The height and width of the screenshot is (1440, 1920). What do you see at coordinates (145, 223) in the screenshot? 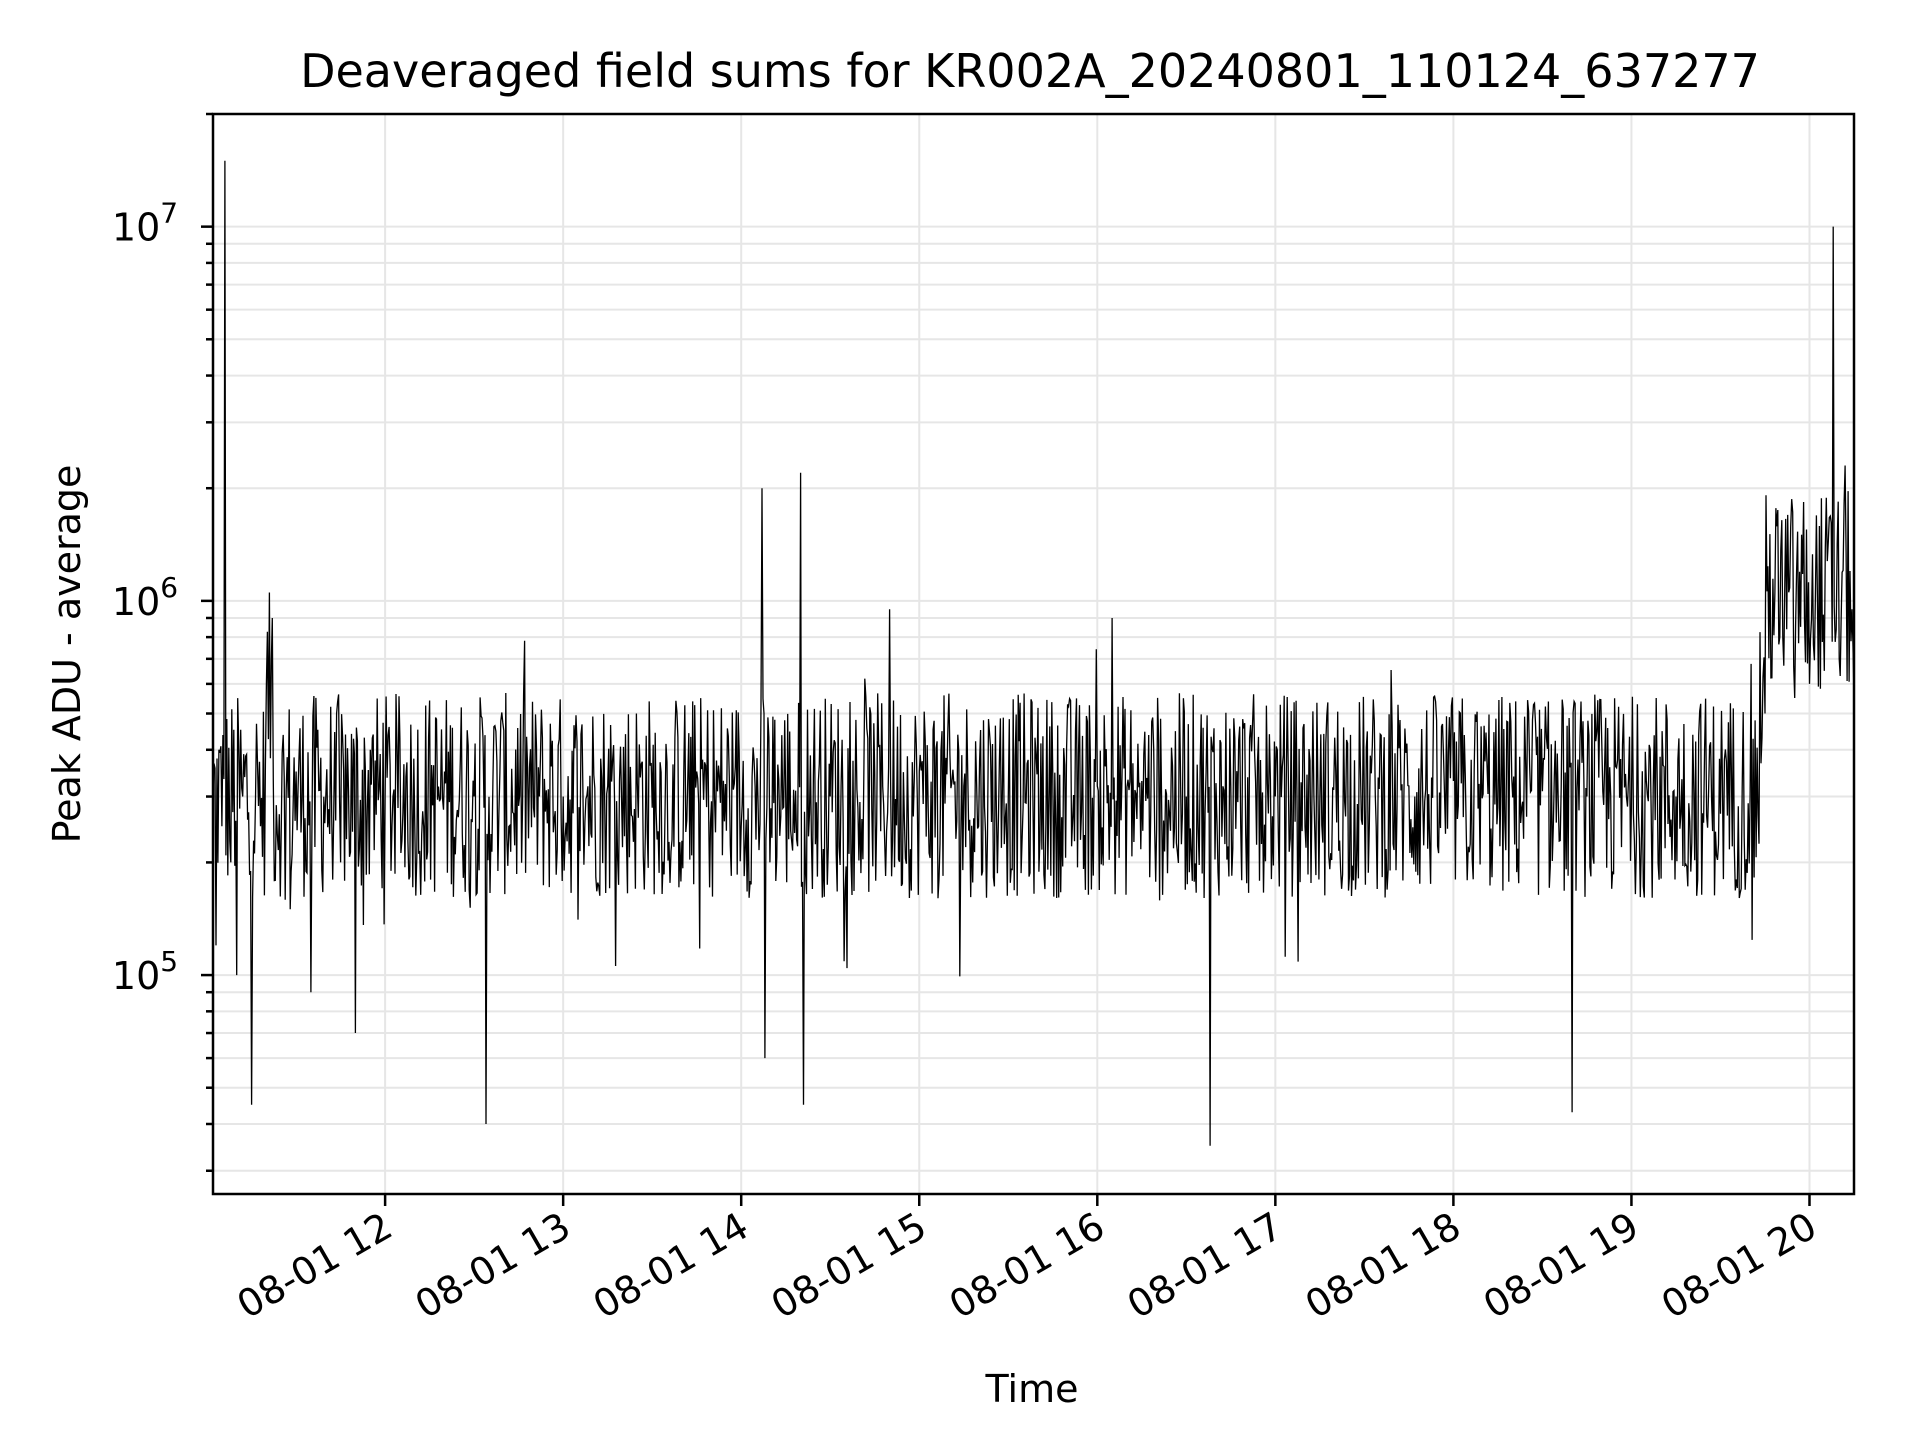
I see `y-tick-label: 10⁷` at bounding box center [145, 223].